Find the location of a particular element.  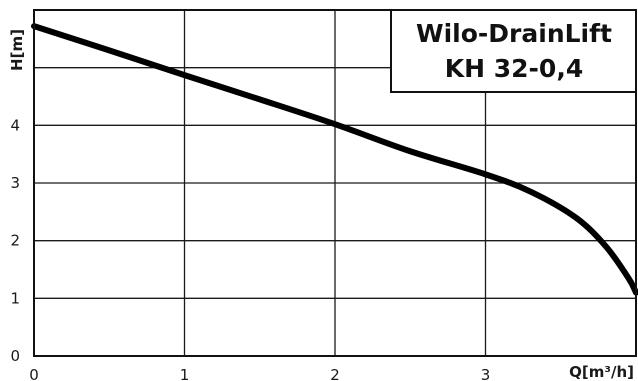

y-tick-label: 0 is located at coordinates (15, 356).